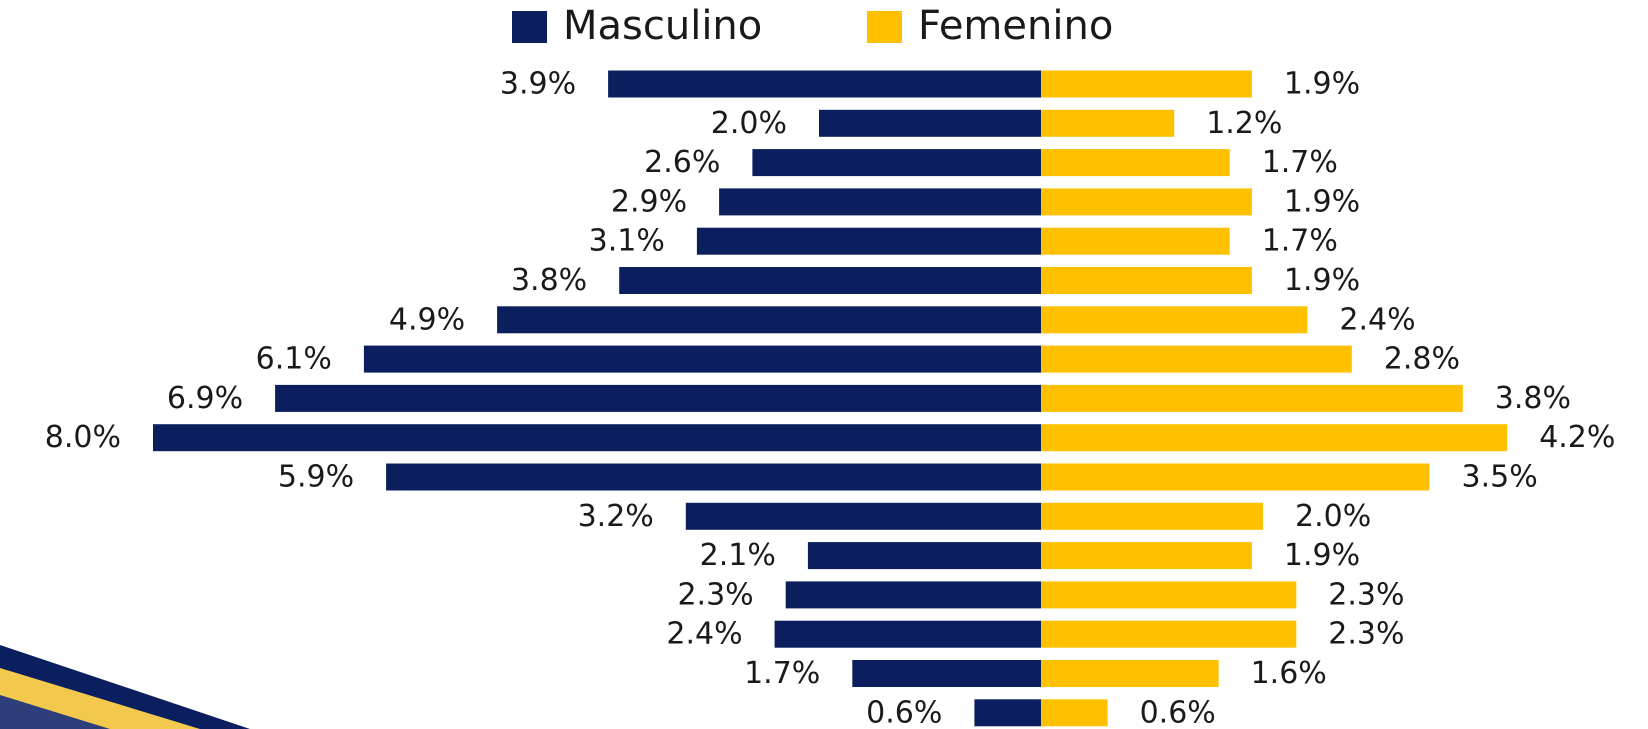 Image resolution: width=1648 pixels, height=729 pixels. What do you see at coordinates (125, 687) in the screenshot?
I see `decoration` at bounding box center [125, 687].